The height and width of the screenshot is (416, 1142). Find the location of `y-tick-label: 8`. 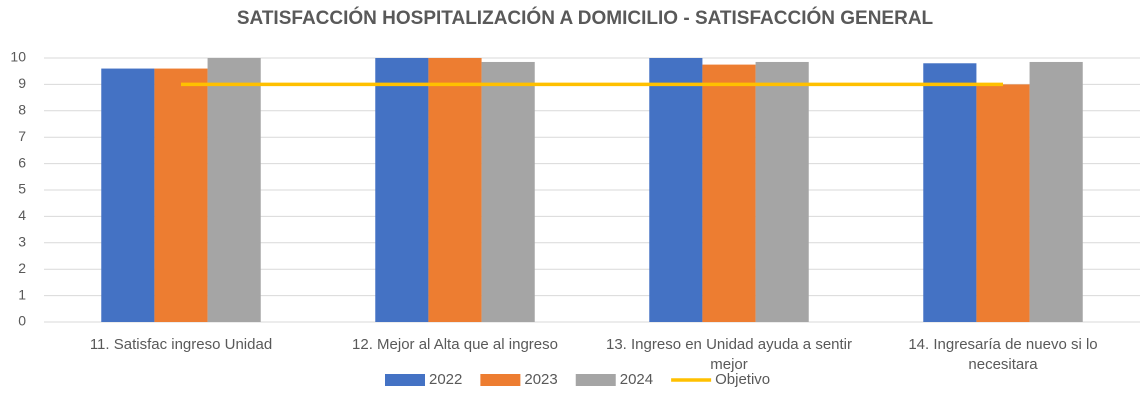

y-tick-label: 8 is located at coordinates (22, 110).